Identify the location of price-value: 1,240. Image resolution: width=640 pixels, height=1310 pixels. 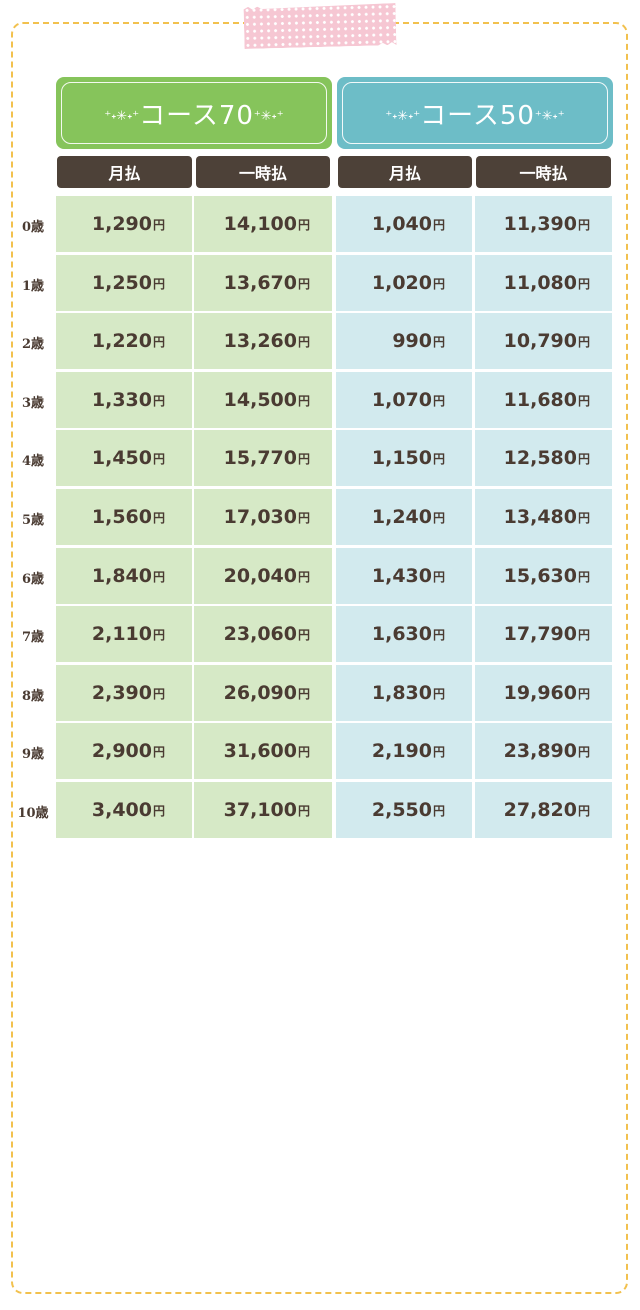
(401, 517).